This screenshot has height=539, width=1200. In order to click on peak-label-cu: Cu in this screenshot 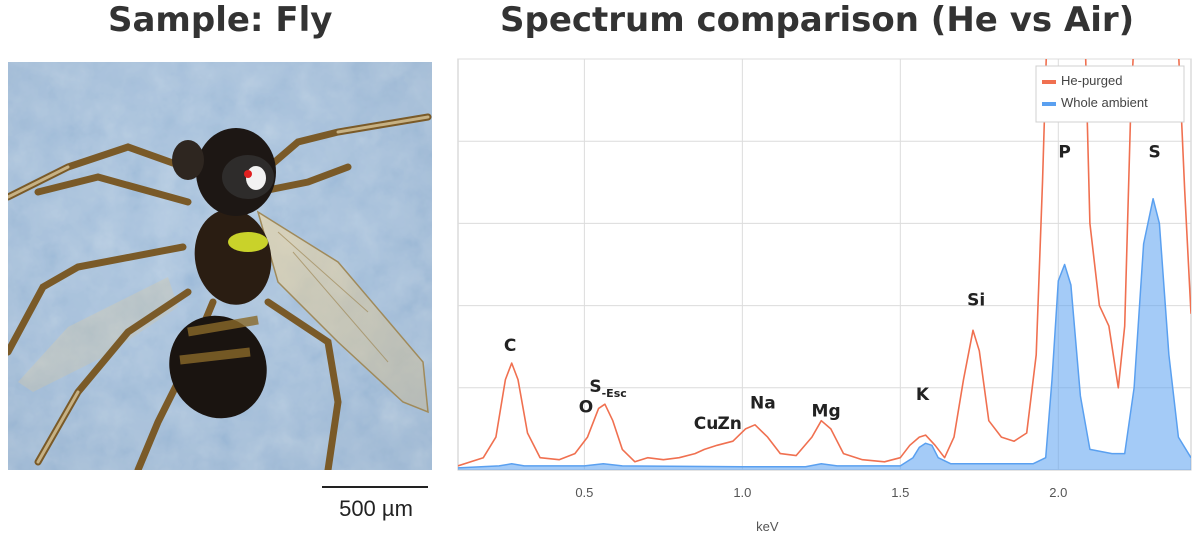, I will do `click(706, 424)`.